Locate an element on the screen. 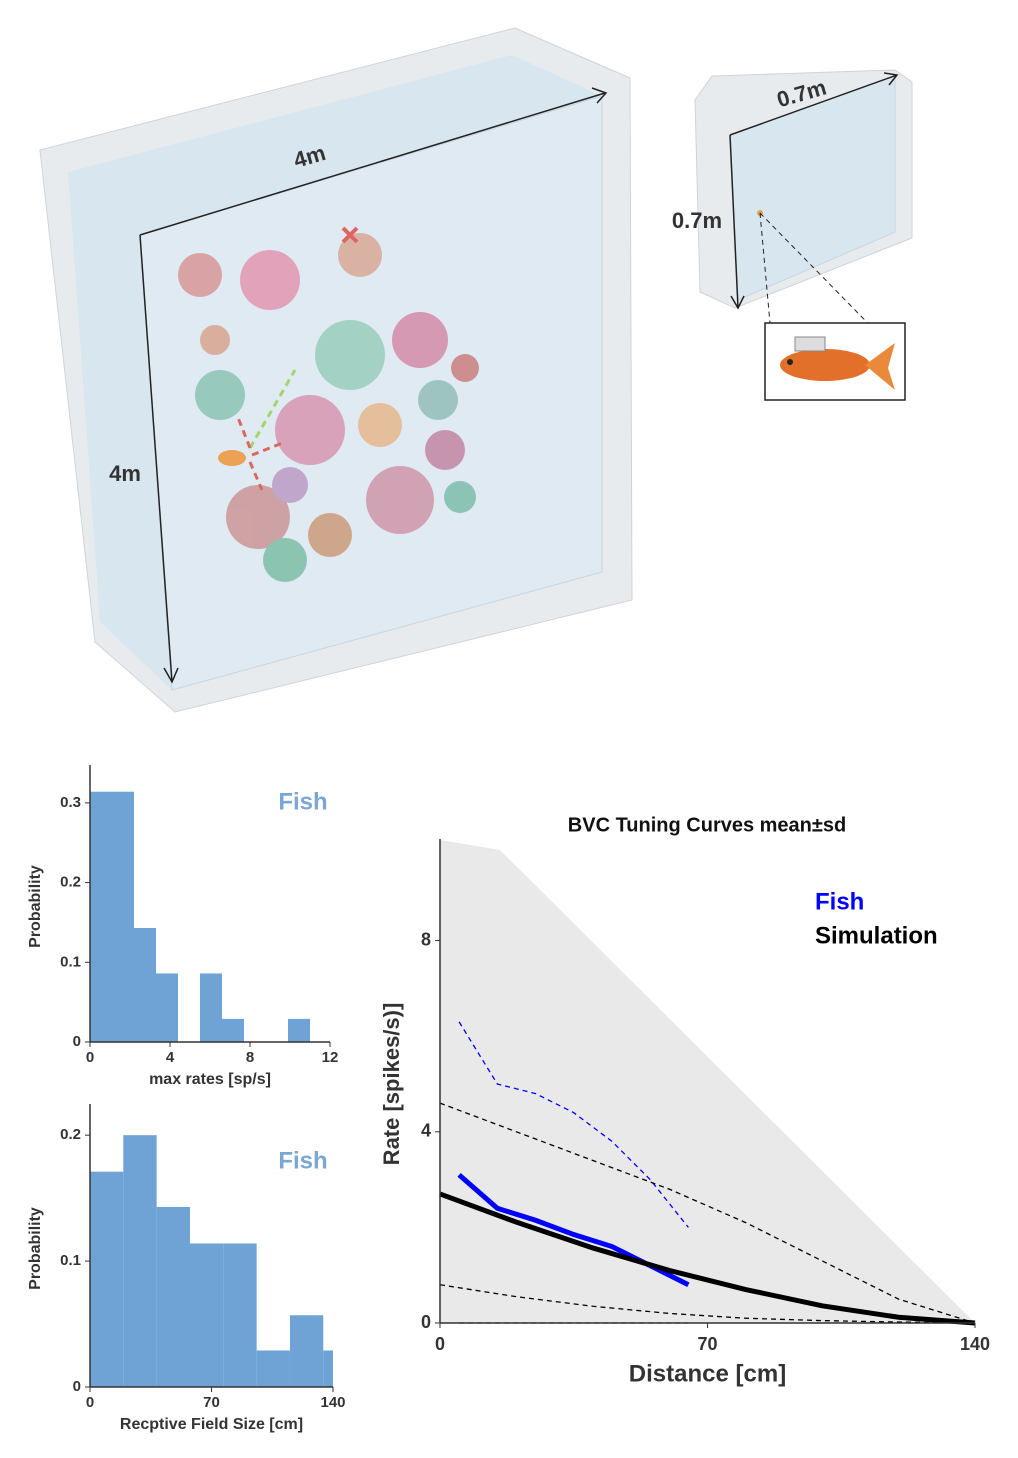 This screenshot has height=1458, width=1018. x-axis-label: Distance [cm] is located at coordinates (707, 1373).